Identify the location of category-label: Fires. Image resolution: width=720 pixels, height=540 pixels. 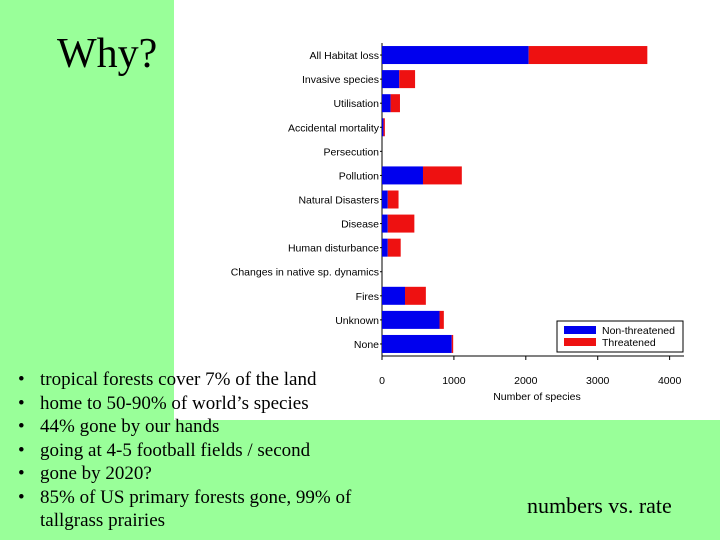
(367, 297).